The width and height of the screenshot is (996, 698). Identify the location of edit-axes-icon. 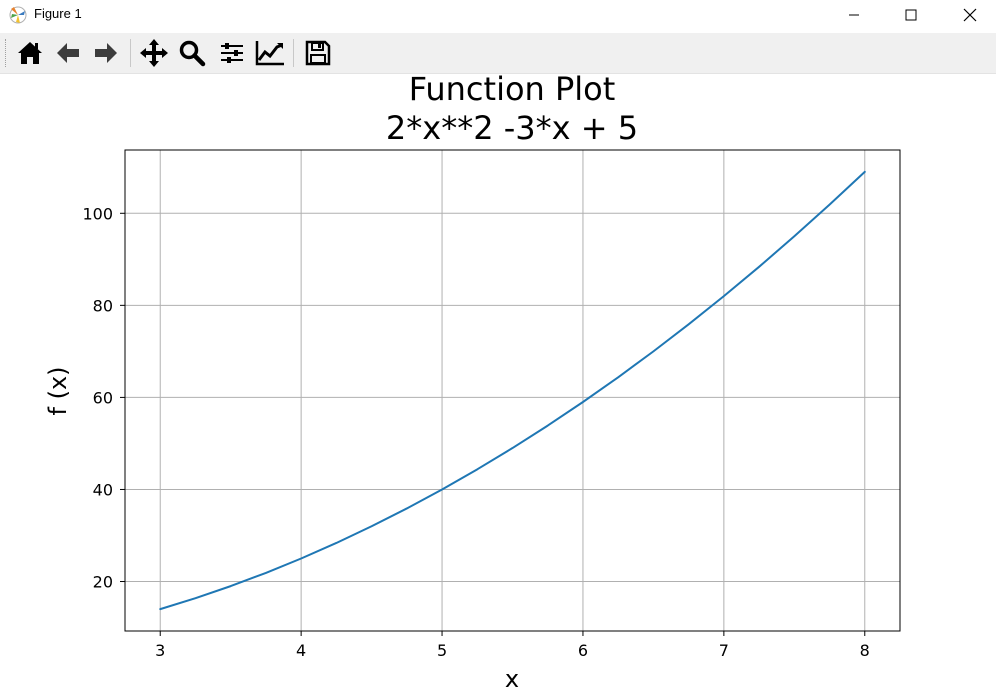
(269, 53).